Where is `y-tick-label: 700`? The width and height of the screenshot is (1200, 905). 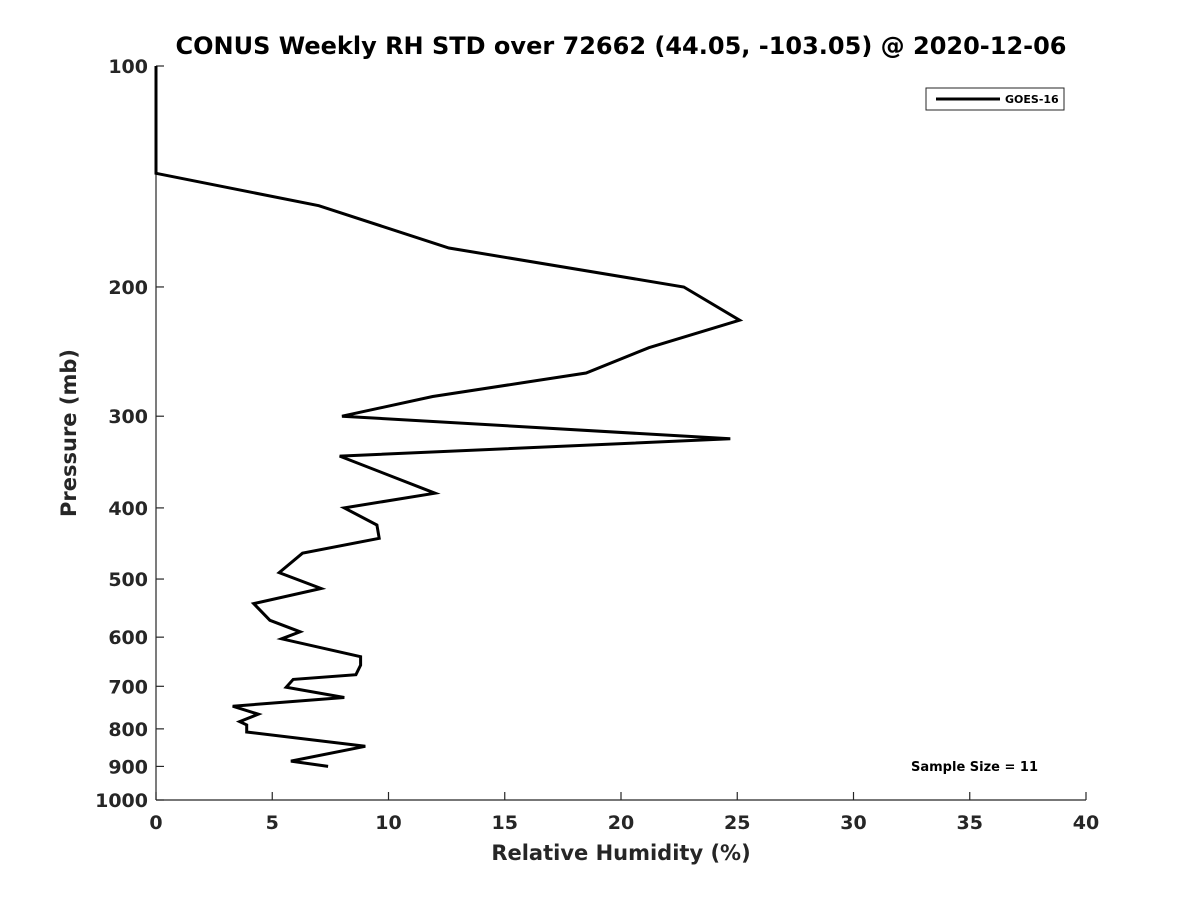
y-tick-label: 700 is located at coordinates (128, 687).